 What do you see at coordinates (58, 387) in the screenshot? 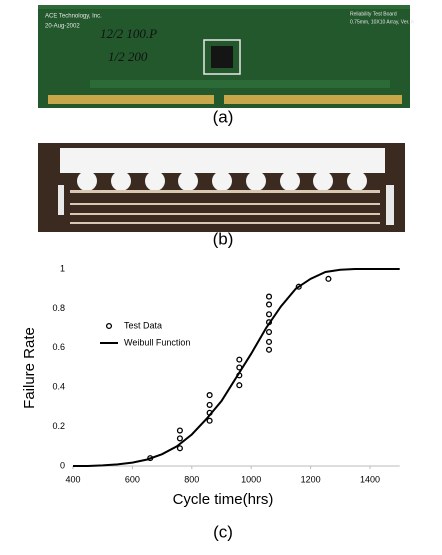
I see `y-tick-label: 0.4` at bounding box center [58, 387].